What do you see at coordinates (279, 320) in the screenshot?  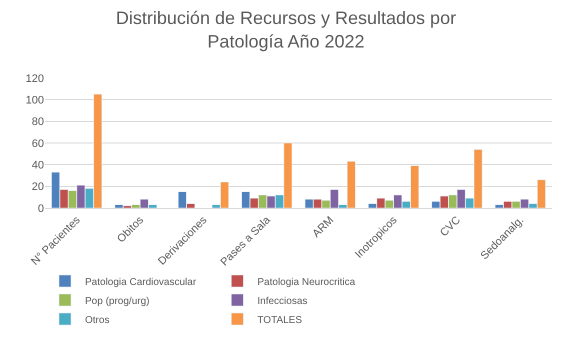 I see `legend-label: TOTALES` at bounding box center [279, 320].